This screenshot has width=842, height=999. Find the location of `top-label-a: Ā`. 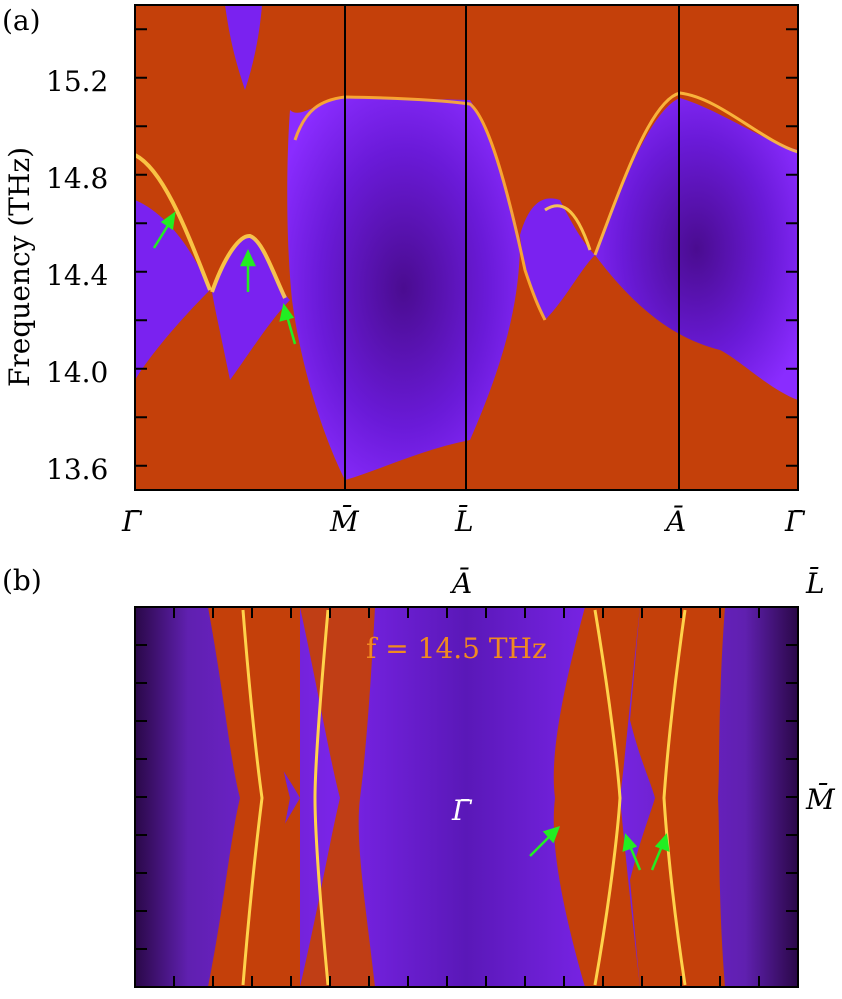

top-label-a: Ā is located at coordinates (462, 583).